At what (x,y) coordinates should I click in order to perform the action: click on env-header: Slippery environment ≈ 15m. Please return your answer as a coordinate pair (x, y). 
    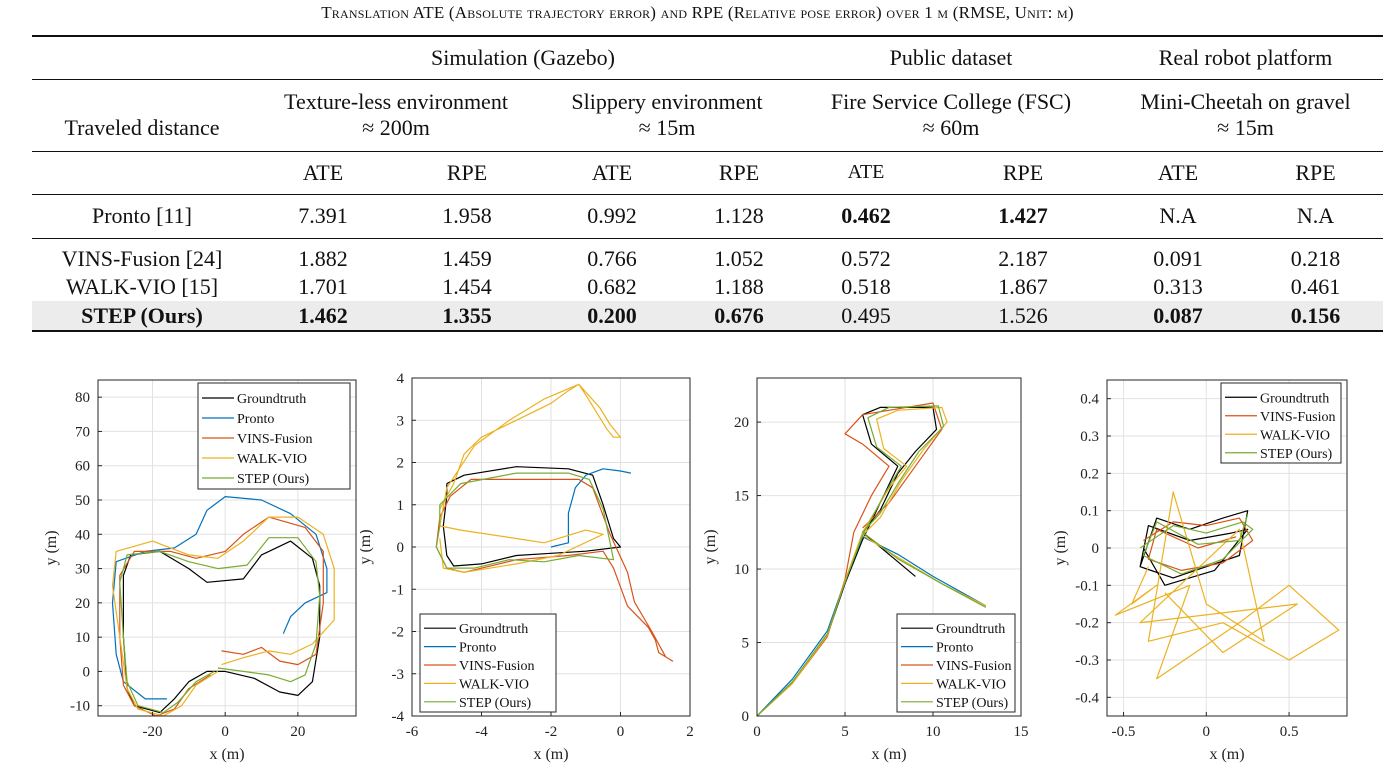
    Looking at the image, I should click on (667, 114).